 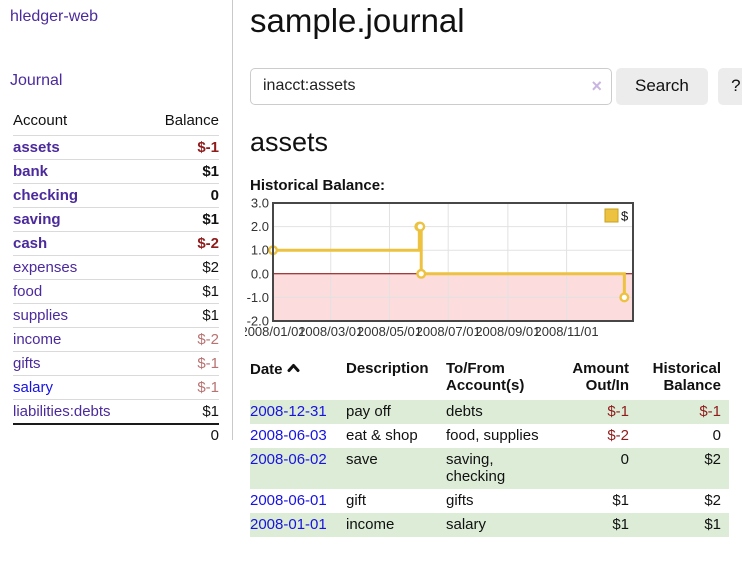 I want to click on register-header-accounts: To/From Account(s), so click(x=485, y=376).